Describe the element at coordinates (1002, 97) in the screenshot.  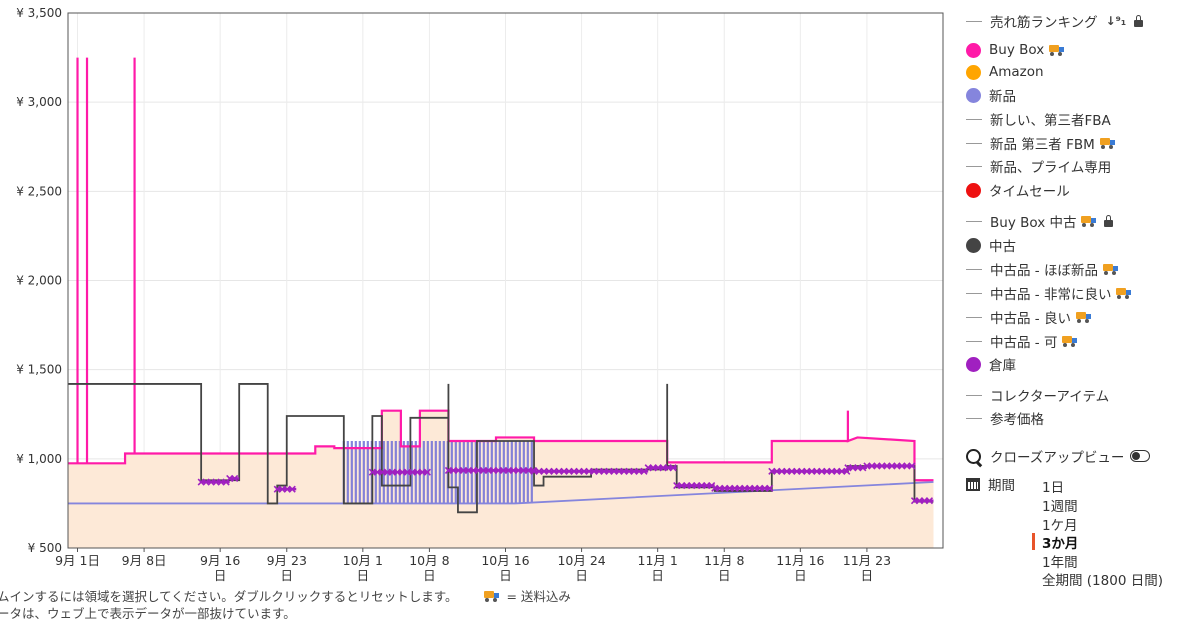
I see `legend-label: 新品` at that location.